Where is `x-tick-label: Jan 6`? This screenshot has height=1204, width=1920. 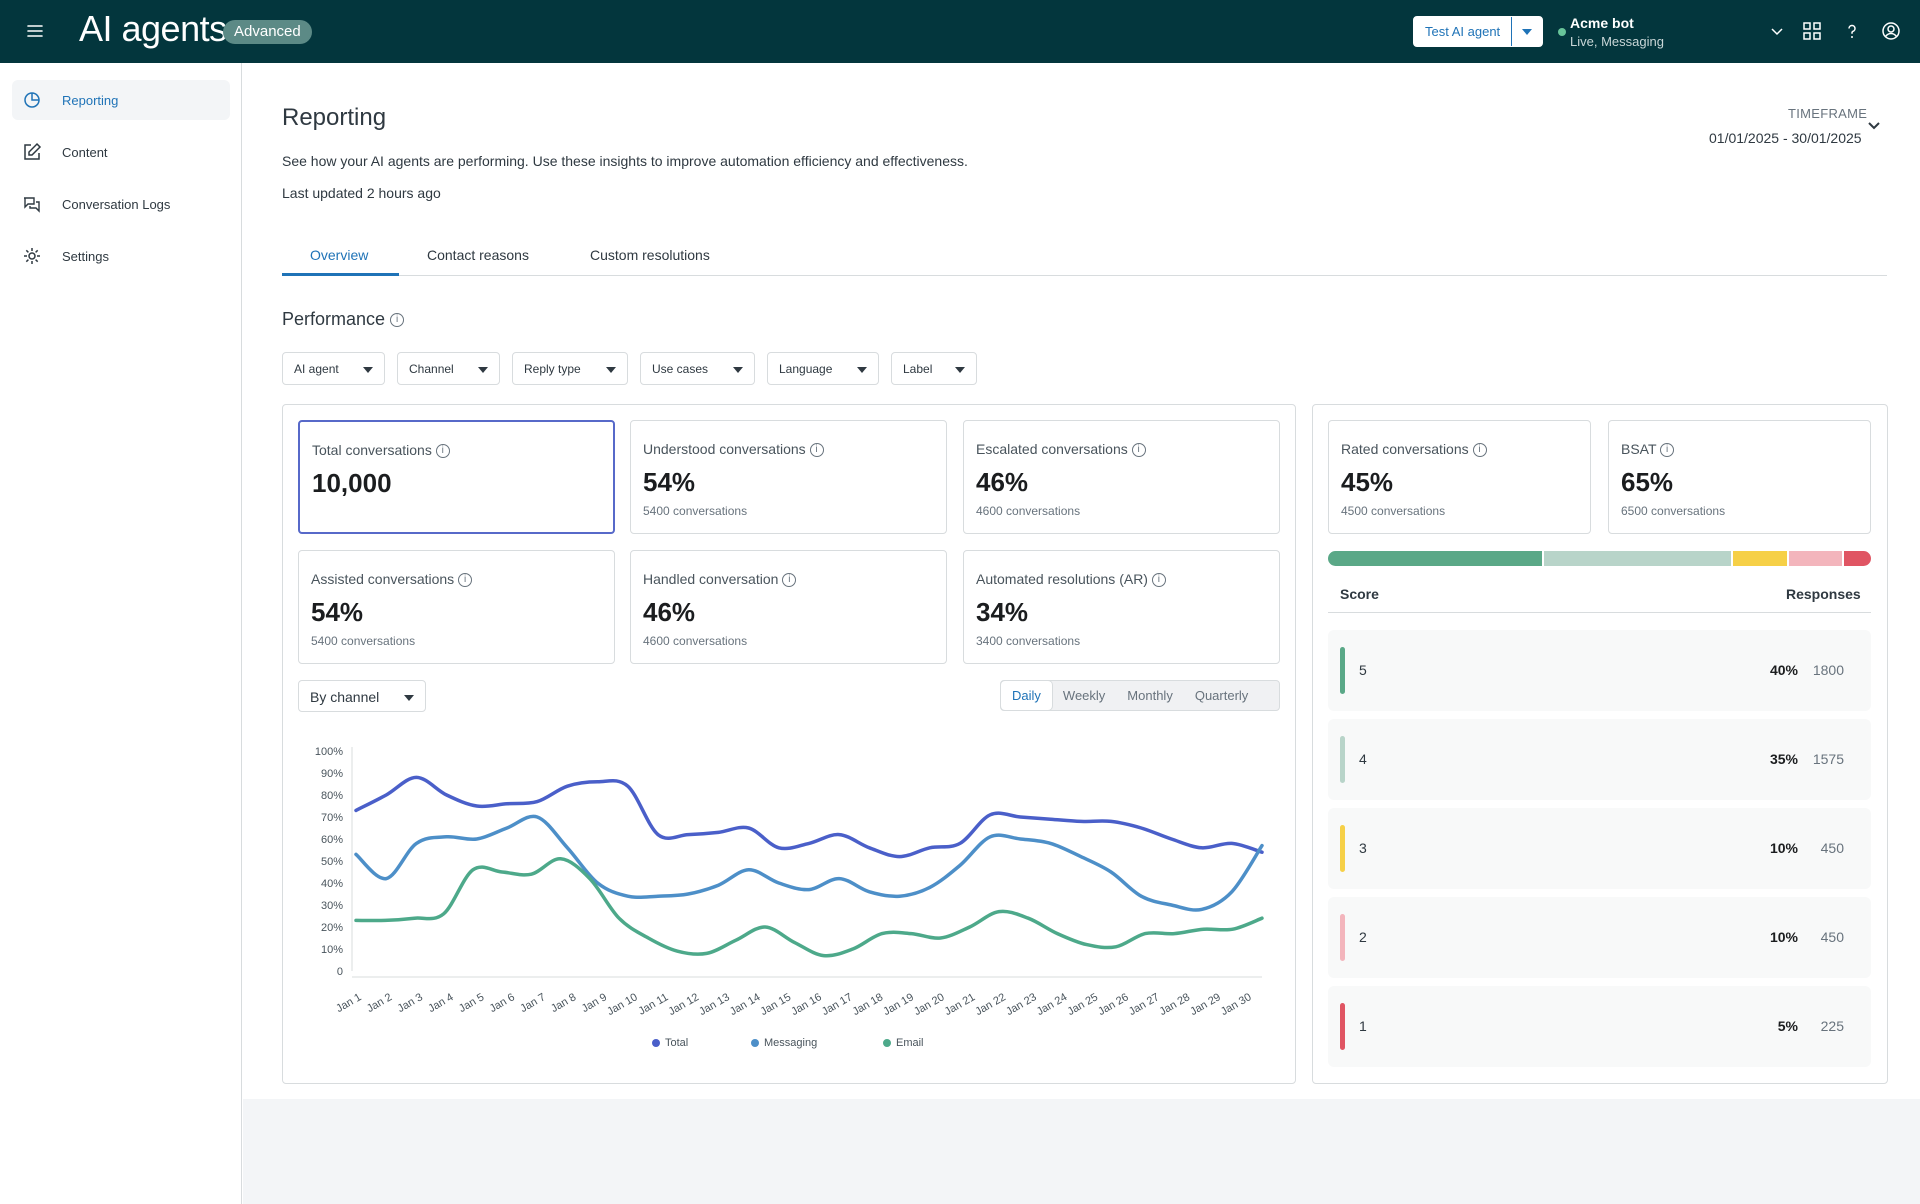 x-tick-label: Jan 6 is located at coordinates (502, 1003).